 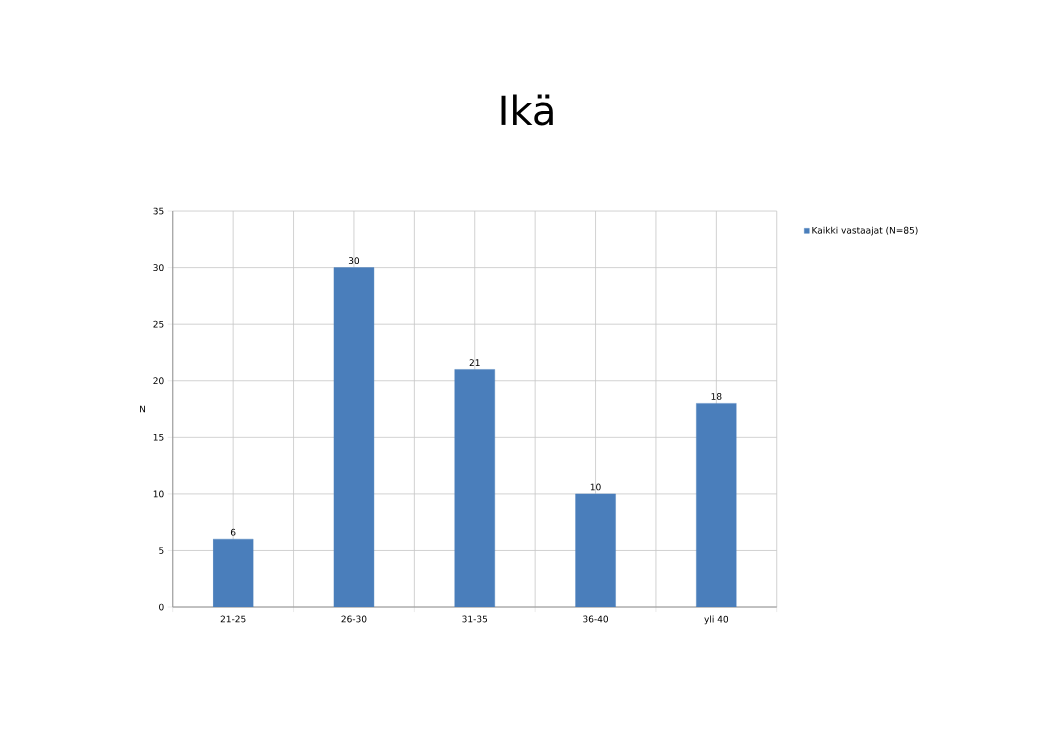 What do you see at coordinates (161, 550) in the screenshot?
I see `y-tick-label: 5` at bounding box center [161, 550].